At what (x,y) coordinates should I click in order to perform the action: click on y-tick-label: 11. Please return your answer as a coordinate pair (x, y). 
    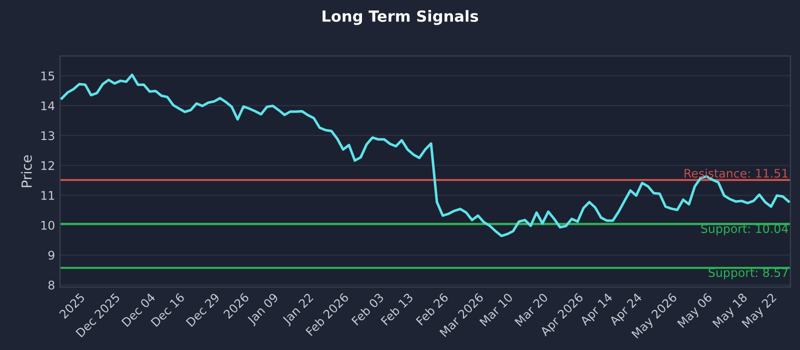
    Looking at the image, I should click on (47, 195).